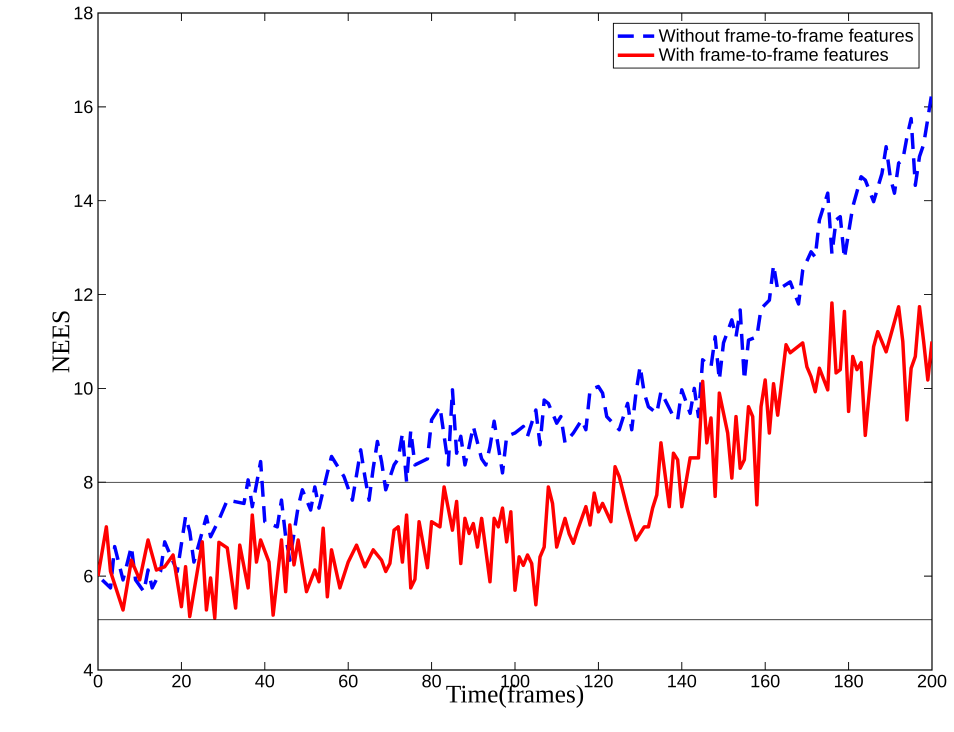  Describe the element at coordinates (348, 681) in the screenshot. I see `x-tick-label: 60` at that location.